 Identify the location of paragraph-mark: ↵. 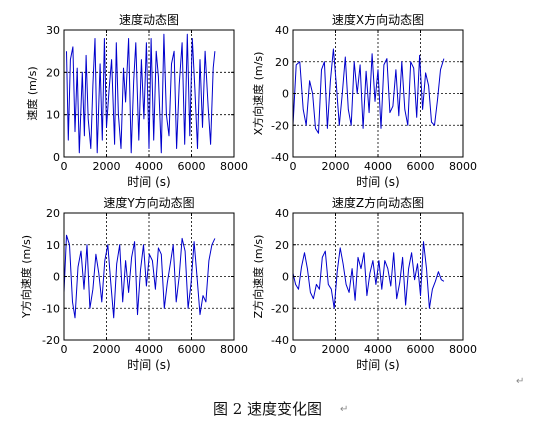
(344, 409).